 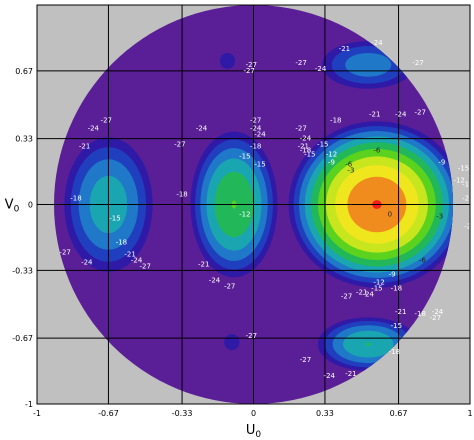 What do you see at coordinates (108, 413) in the screenshot?
I see `x-tick-label: -0.67` at bounding box center [108, 413].